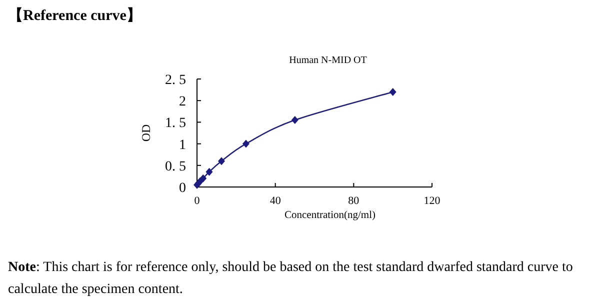 The width and height of the screenshot is (600, 305). What do you see at coordinates (432, 201) in the screenshot?
I see `x-tick-label: 120` at bounding box center [432, 201].